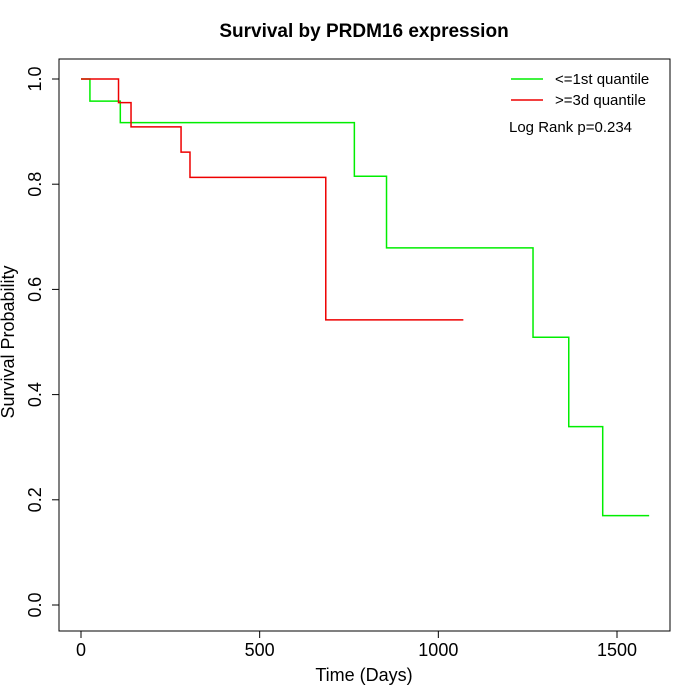  I want to click on y-axis: 0.0 0.2 0.4 0.6 0.8 1.0, so click(42, 342).